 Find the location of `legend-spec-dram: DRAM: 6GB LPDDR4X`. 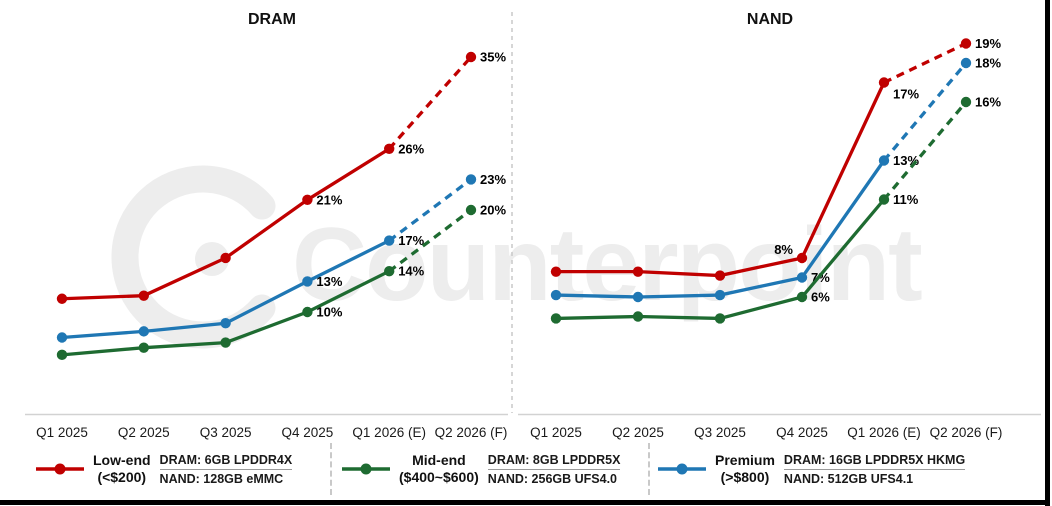

legend-spec-dram: DRAM: 6GB LPDDR4X is located at coordinates (226, 460).